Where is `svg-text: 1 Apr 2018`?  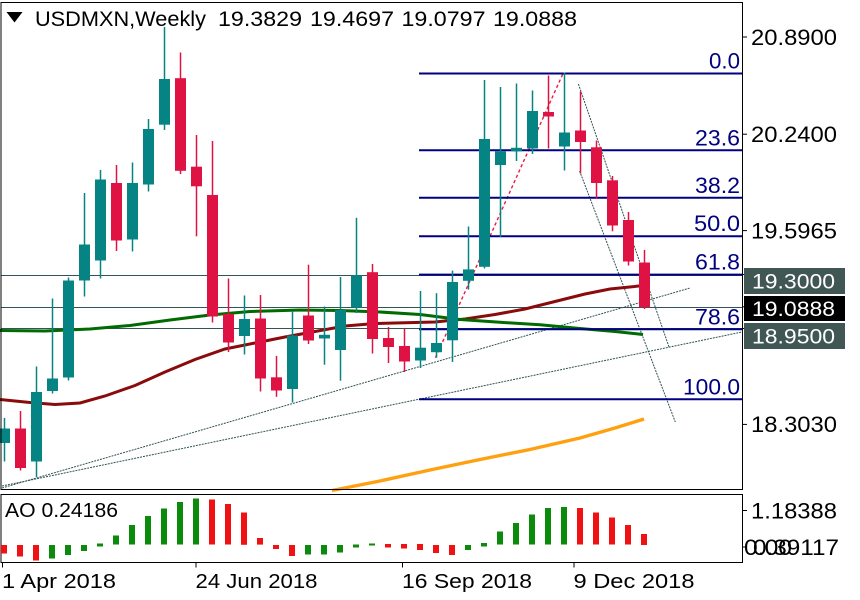
svg-text: 1 Apr 2018 is located at coordinates (59, 581).